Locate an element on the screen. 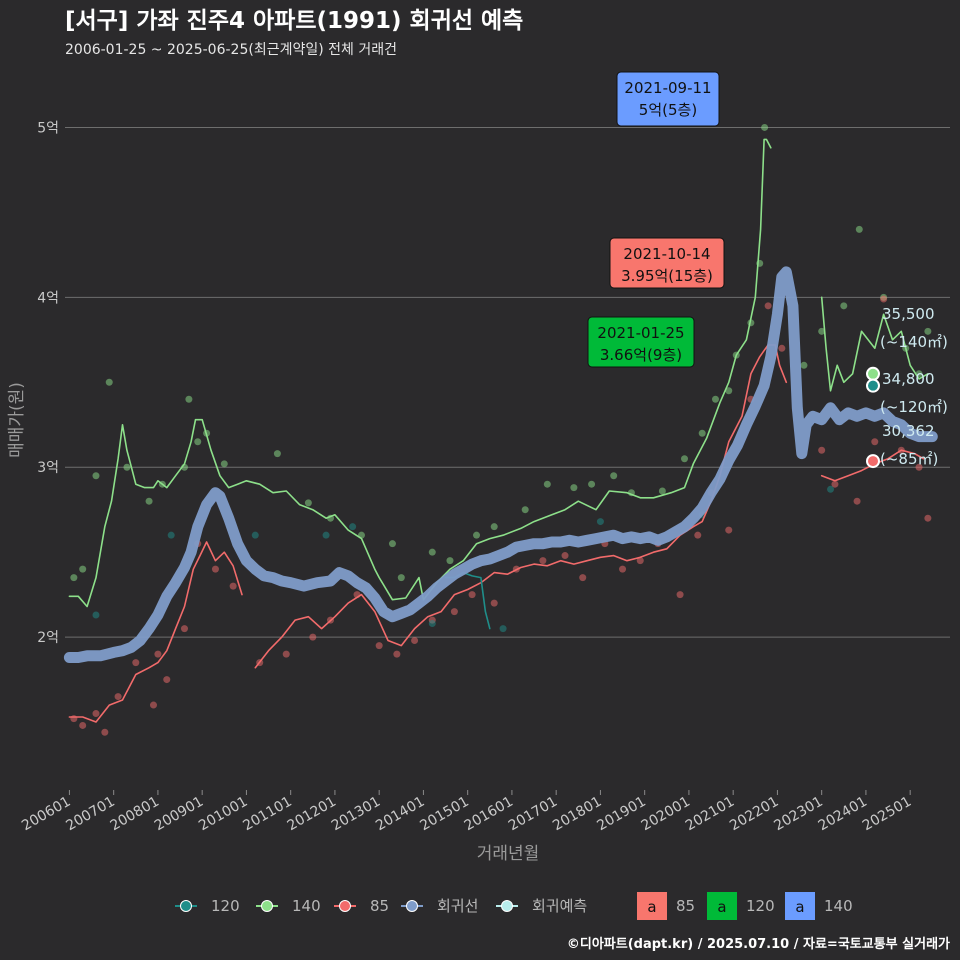 The image size is (960, 960). legend-box-key is located at coordinates (800, 906).